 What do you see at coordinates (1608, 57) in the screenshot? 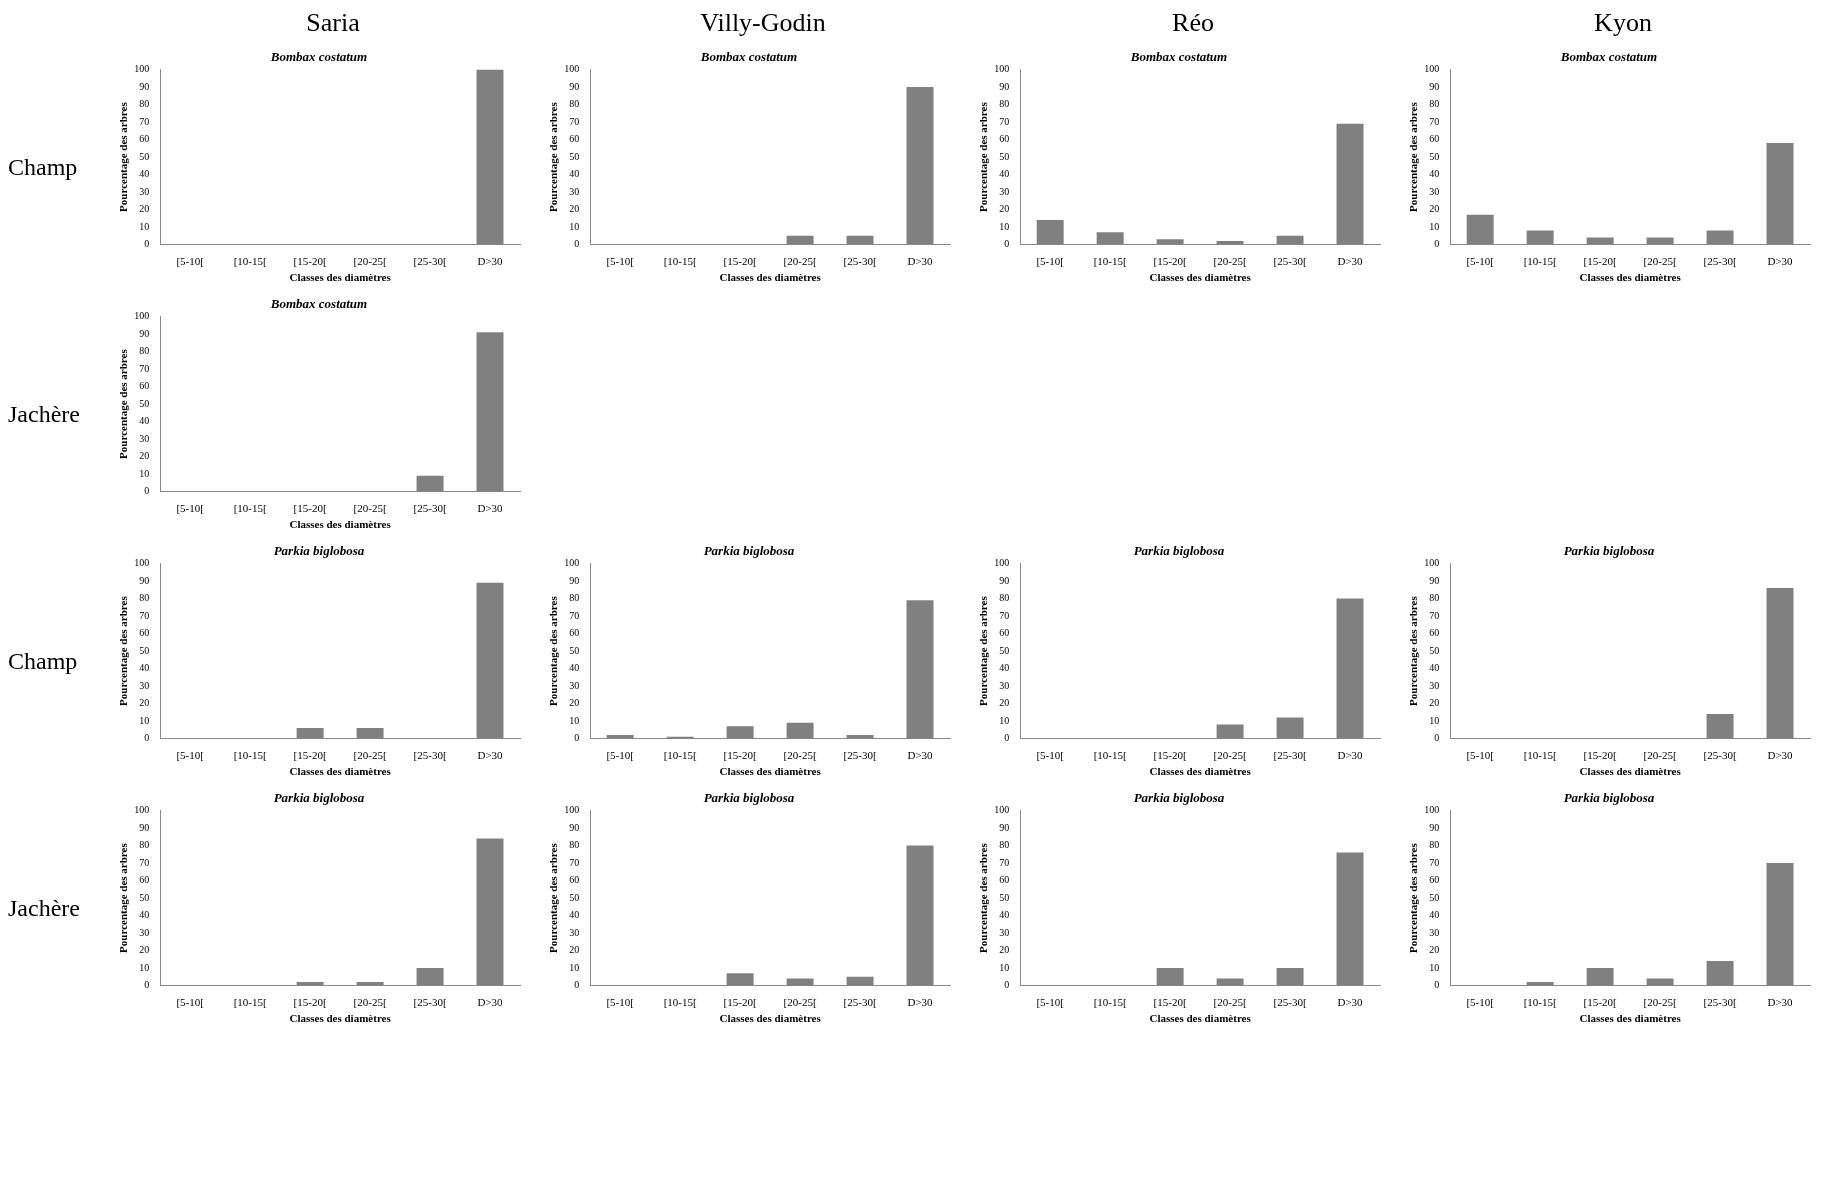
I see `chart-title: Bombax costatum` at bounding box center [1608, 57].